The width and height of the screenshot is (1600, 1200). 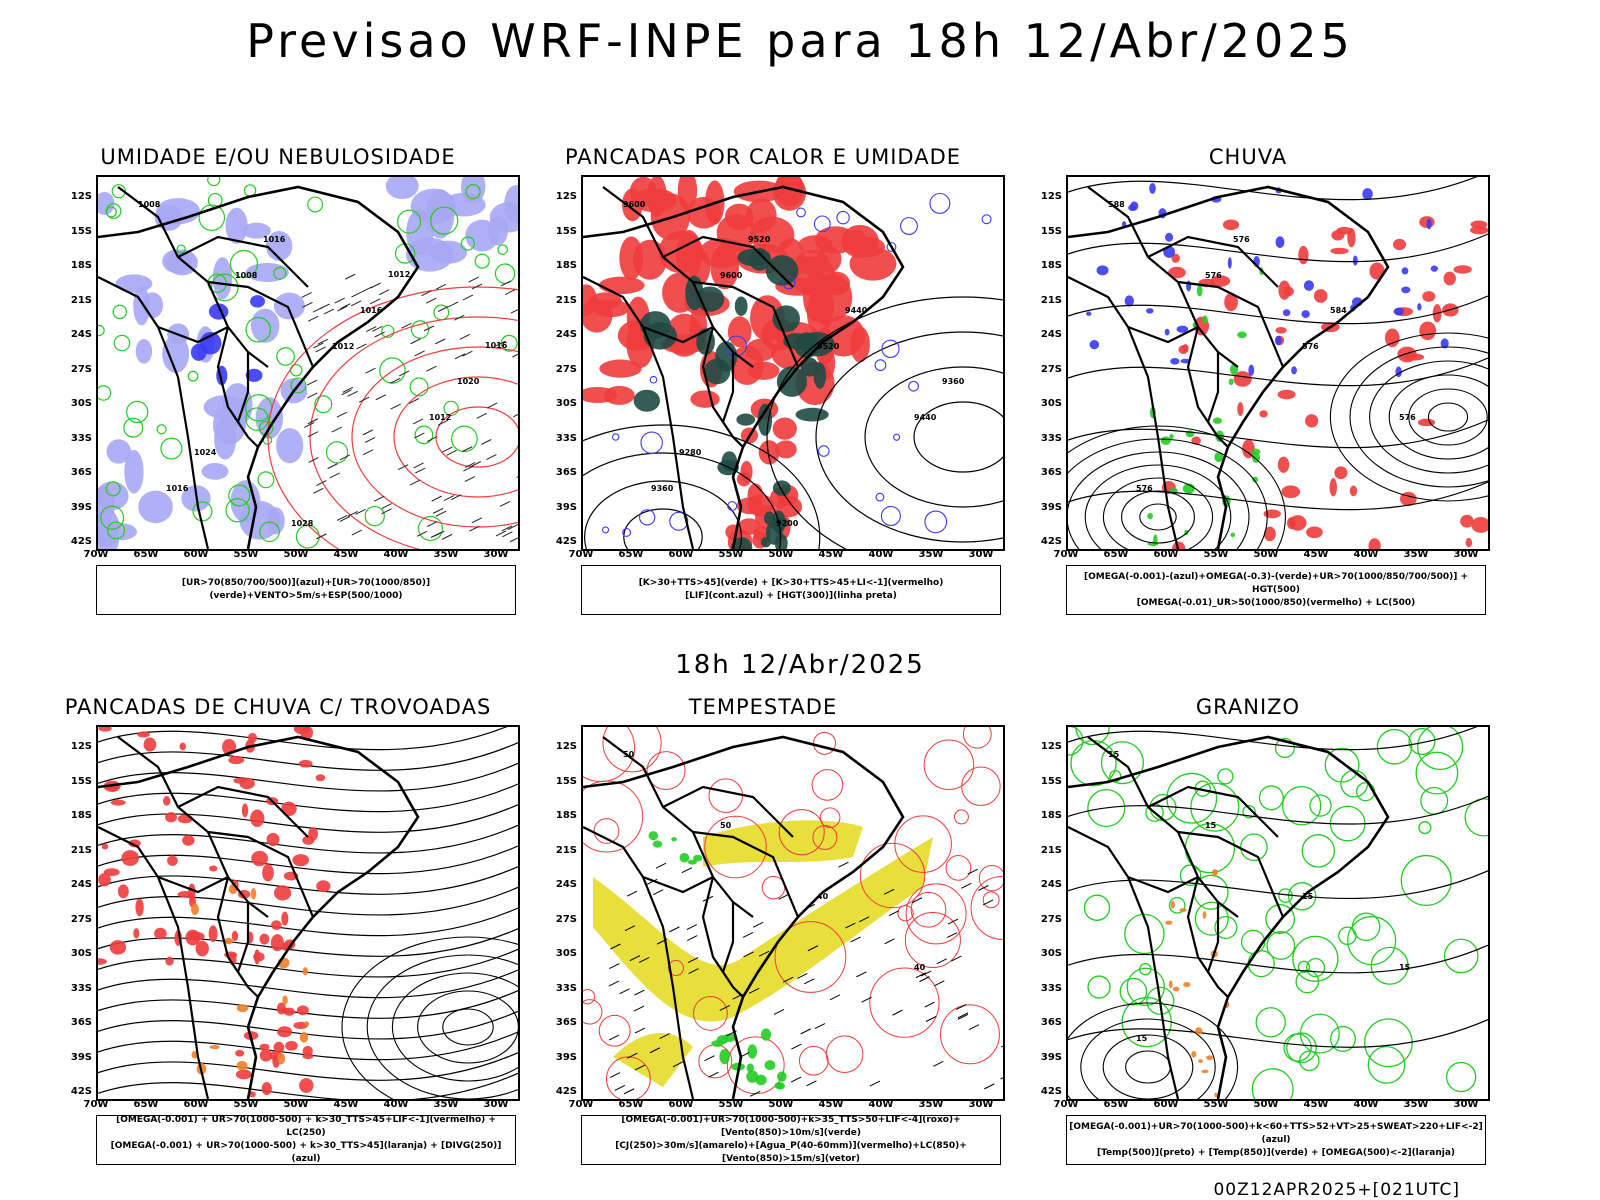 I want to click on forecast-time-label: 18h 12/Abr/2025, so click(x=800, y=665).